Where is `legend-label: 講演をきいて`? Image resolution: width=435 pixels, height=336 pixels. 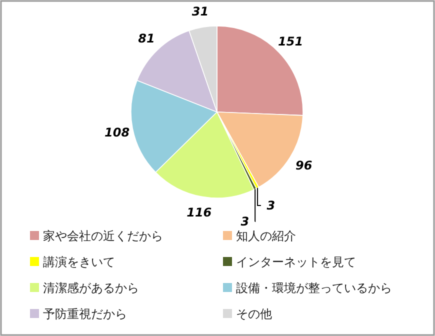 legend-label: 講演をきいて is located at coordinates (79, 262).